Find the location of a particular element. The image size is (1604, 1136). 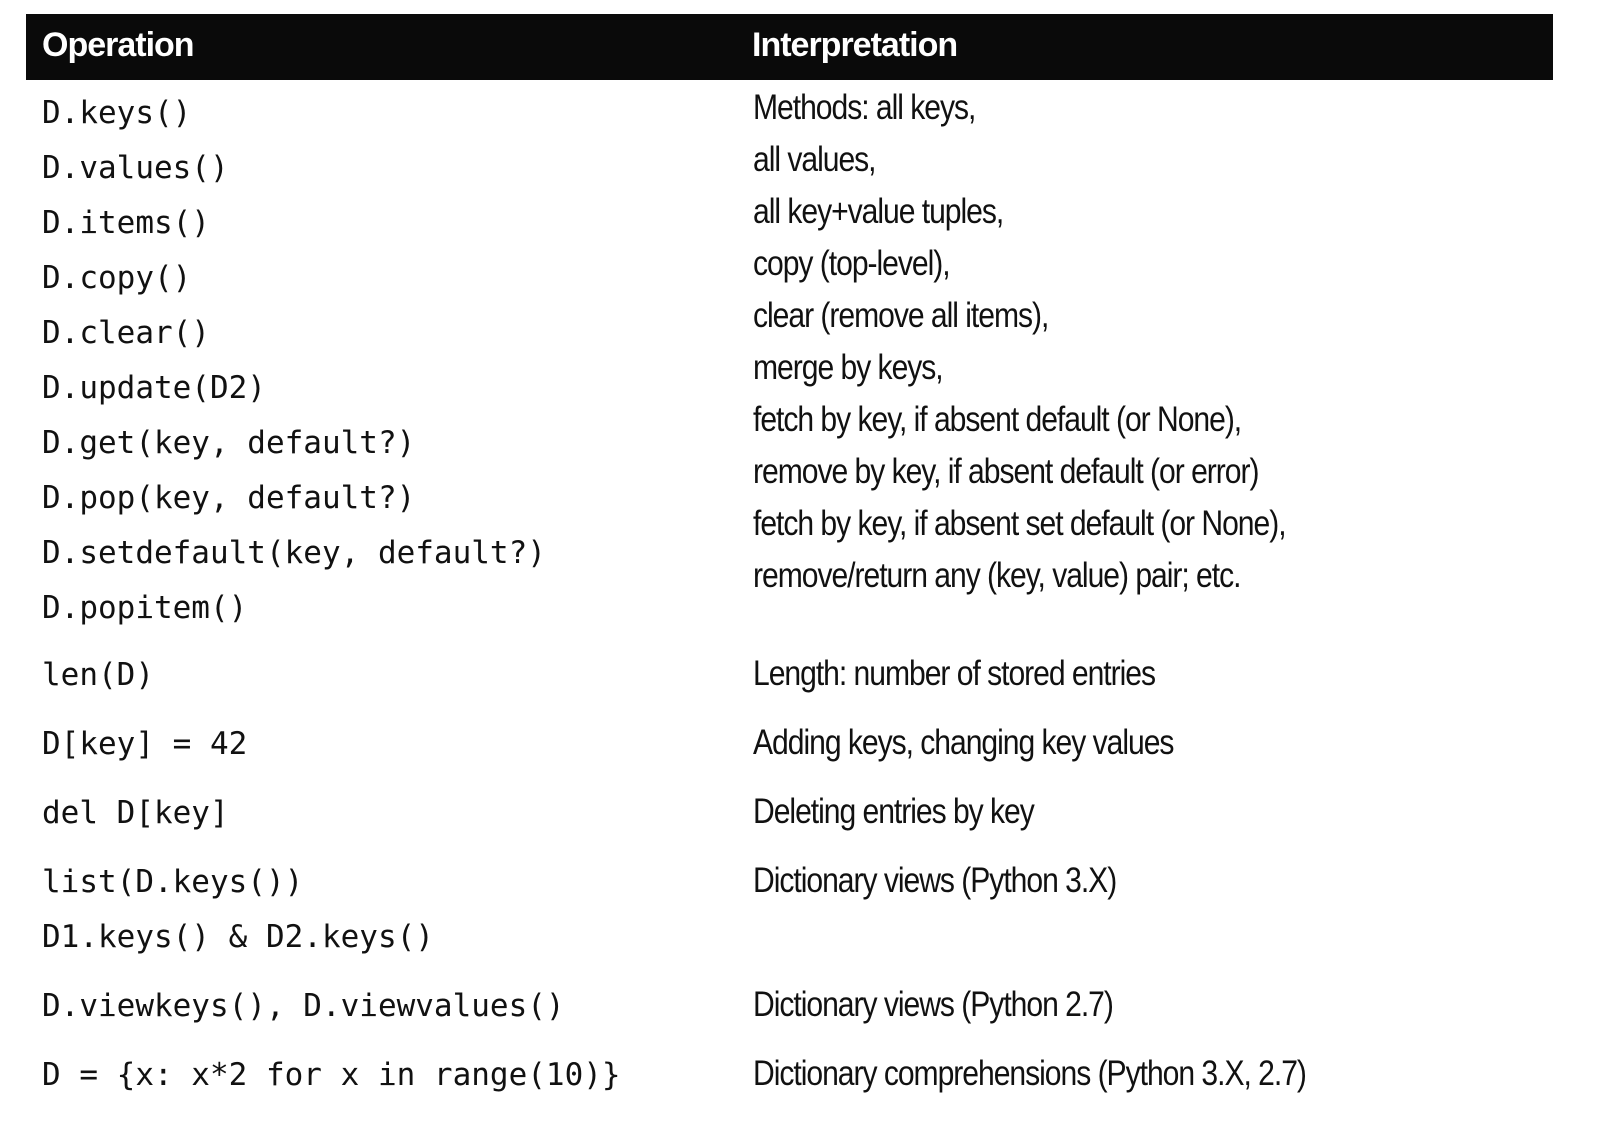

operation-line: list(D.keys()) is located at coordinates (173, 882).